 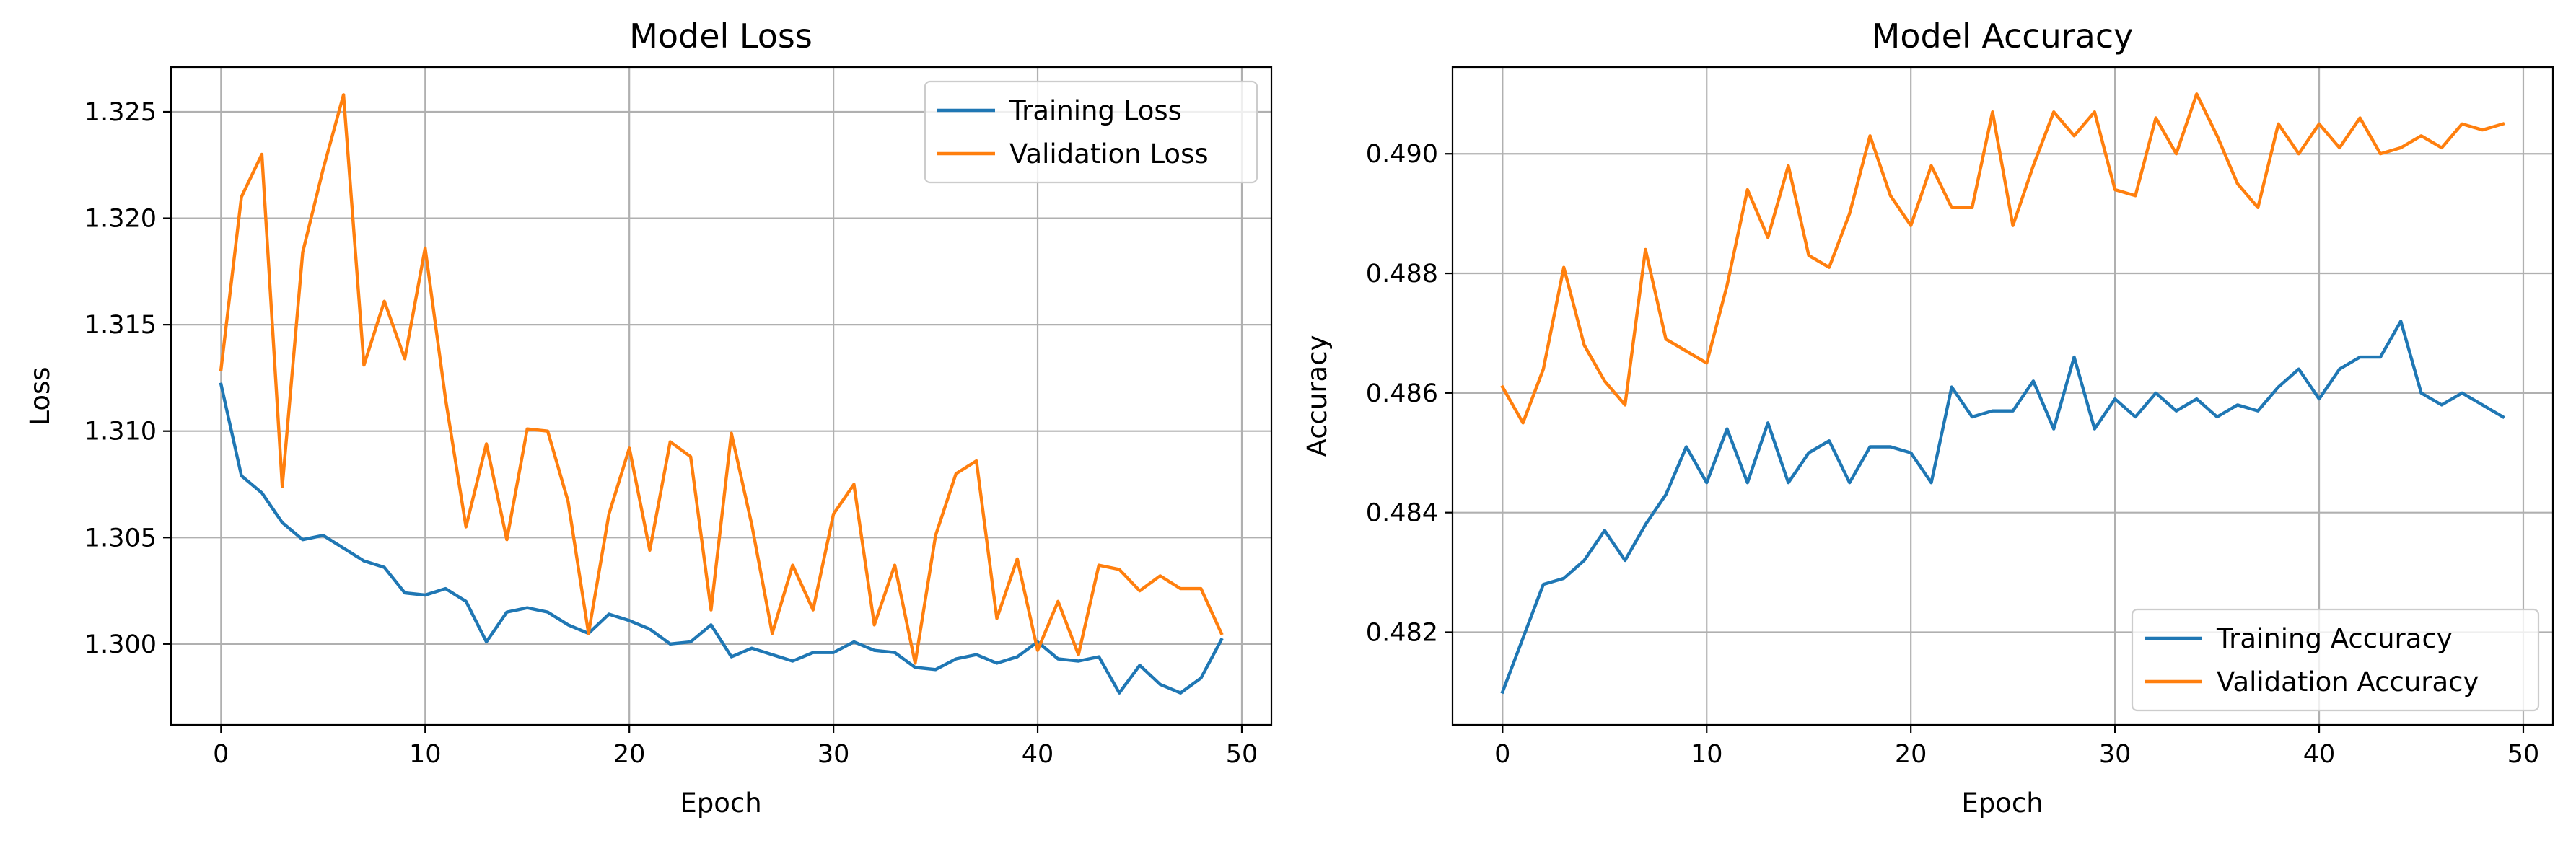 I want to click on loss-x-tick-label: 40, so click(x=1038, y=754).